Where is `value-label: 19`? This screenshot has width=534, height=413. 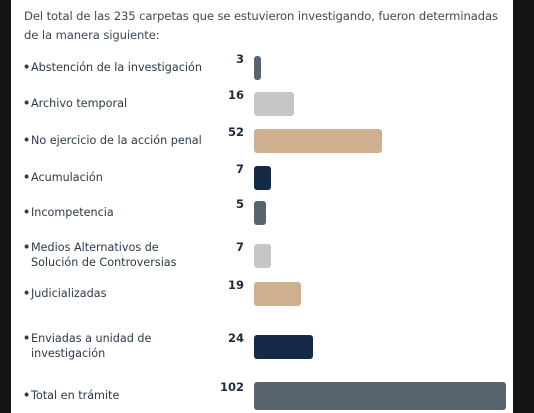
value-label: 19 is located at coordinates (235, 285).